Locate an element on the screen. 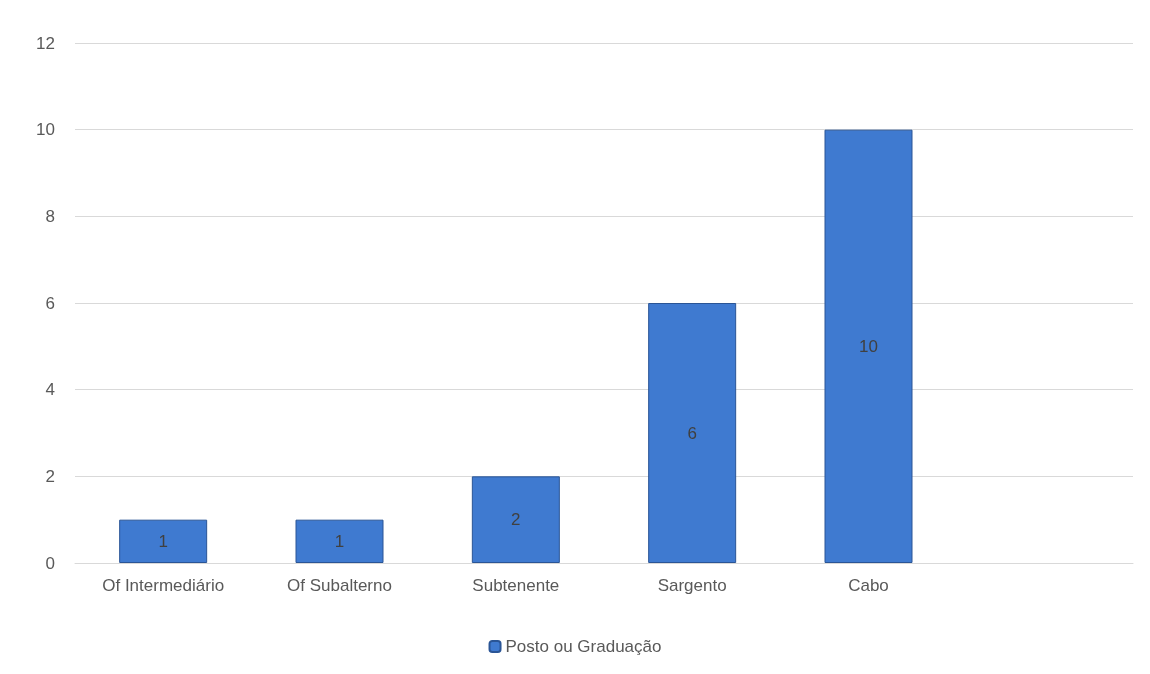 The image size is (1150, 674). y-tick-label: 0 is located at coordinates (50, 563).